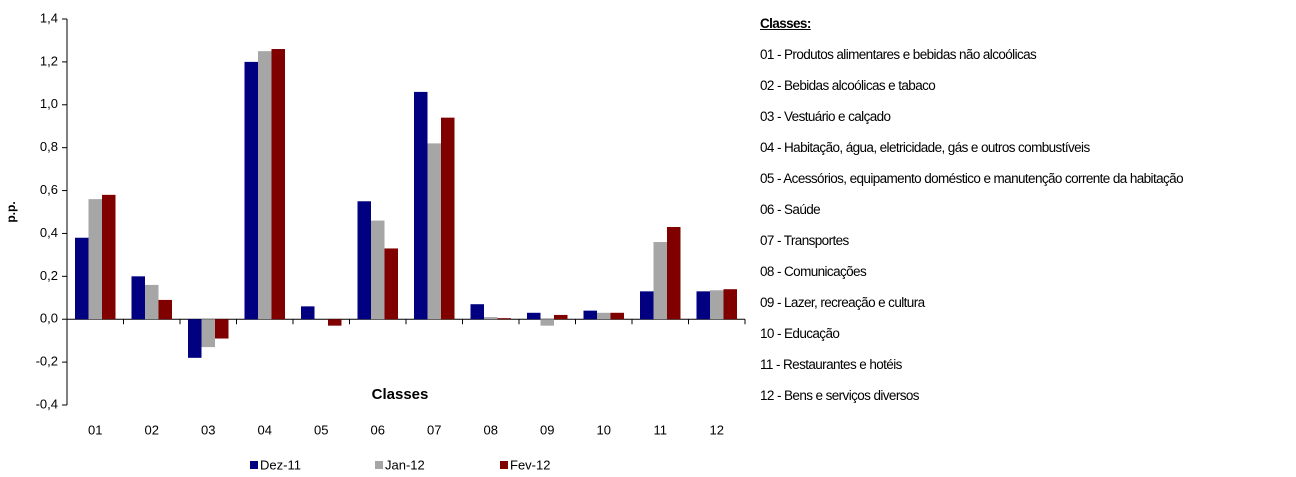 The height and width of the screenshot is (477, 1296). What do you see at coordinates (95, 429) in the screenshot?
I see `x-tick-label: 01` at bounding box center [95, 429].